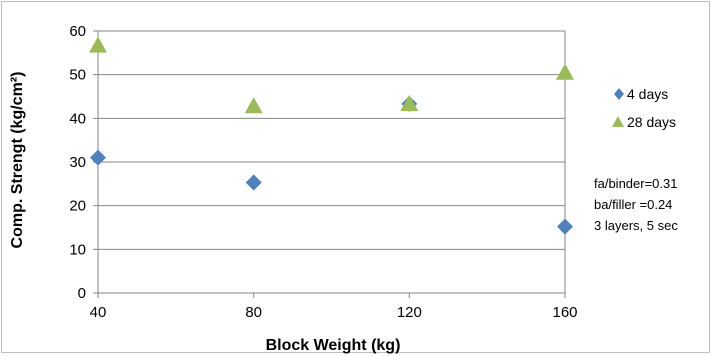 The height and width of the screenshot is (356, 713). I want to click on legend-label-28-days: 28 days, so click(651, 122).